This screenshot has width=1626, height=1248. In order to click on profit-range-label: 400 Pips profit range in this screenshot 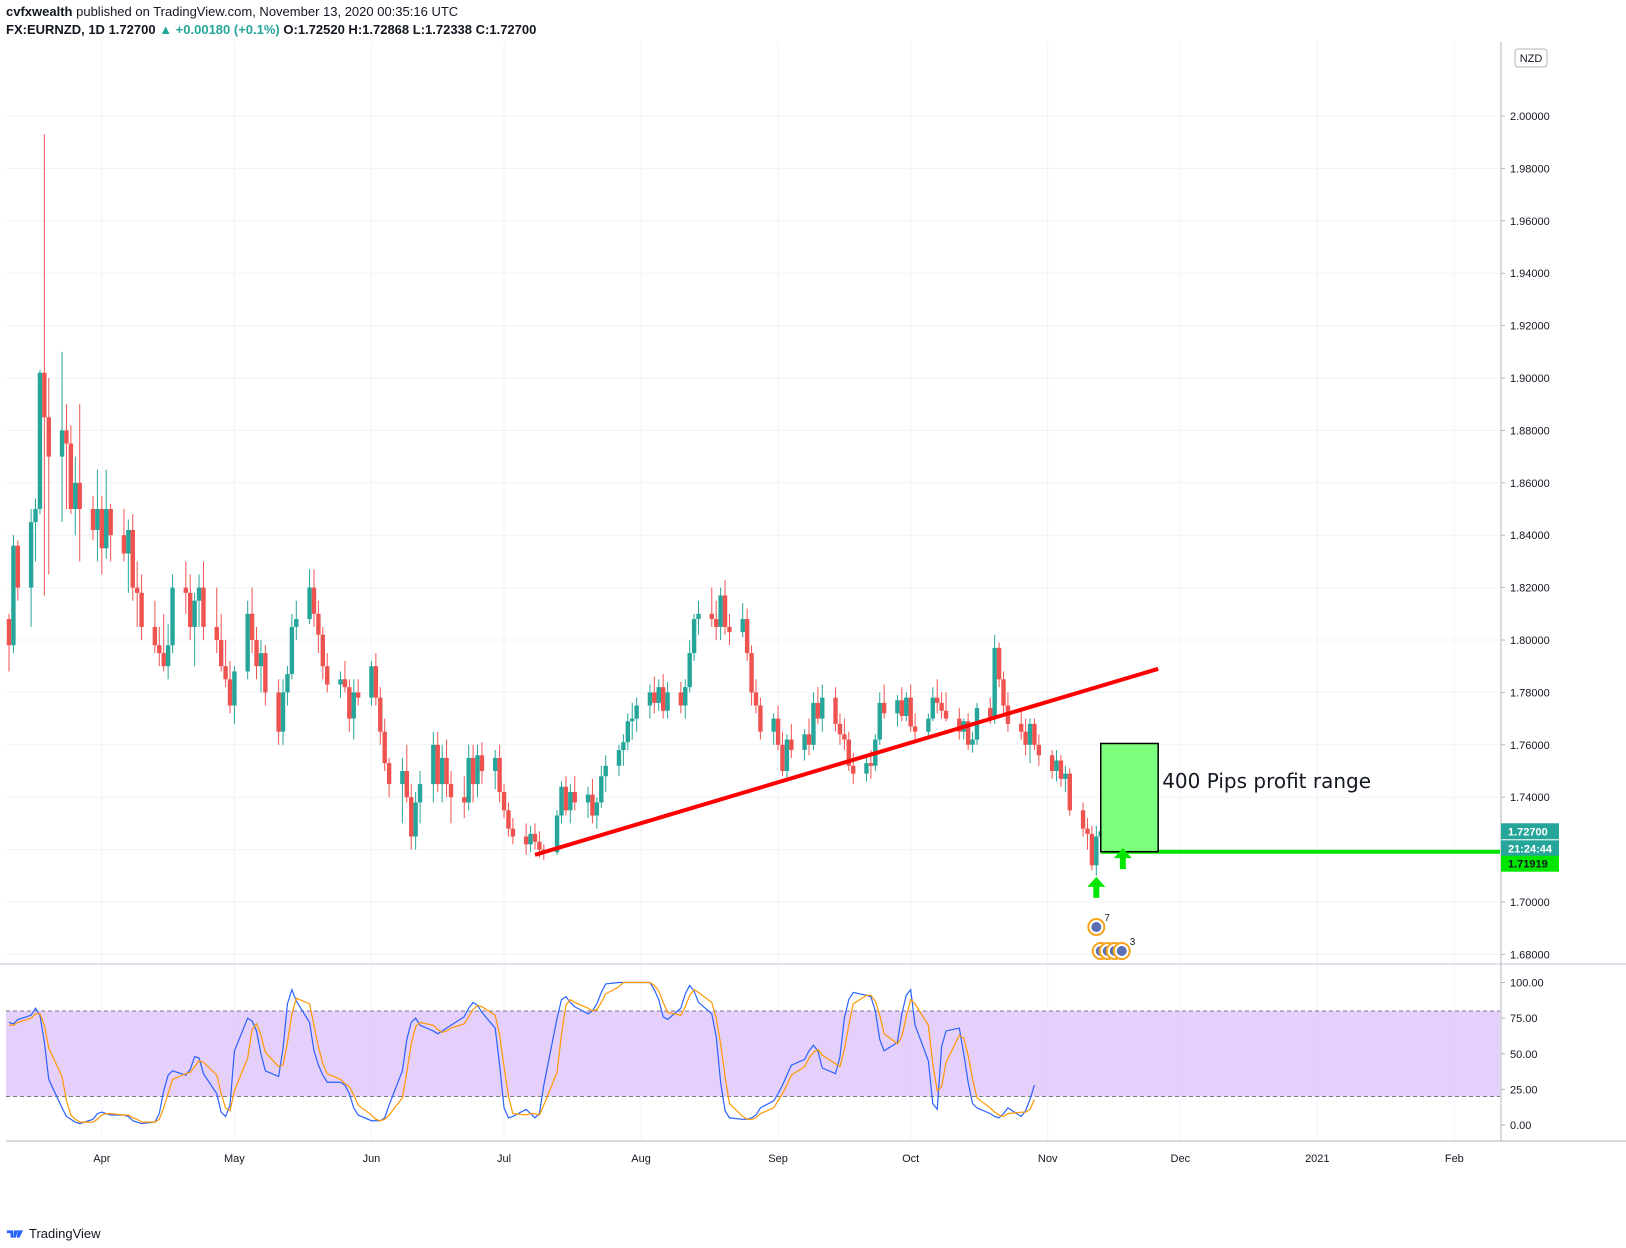, I will do `click(1266, 781)`.